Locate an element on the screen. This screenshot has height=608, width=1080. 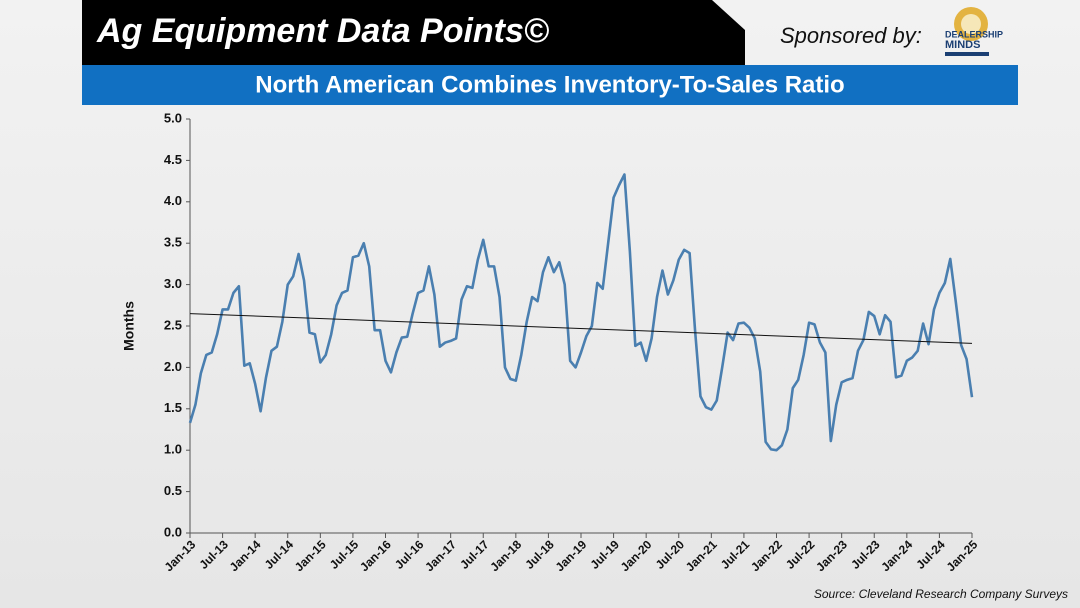
logo-text: MINDS is located at coordinates (962, 45).